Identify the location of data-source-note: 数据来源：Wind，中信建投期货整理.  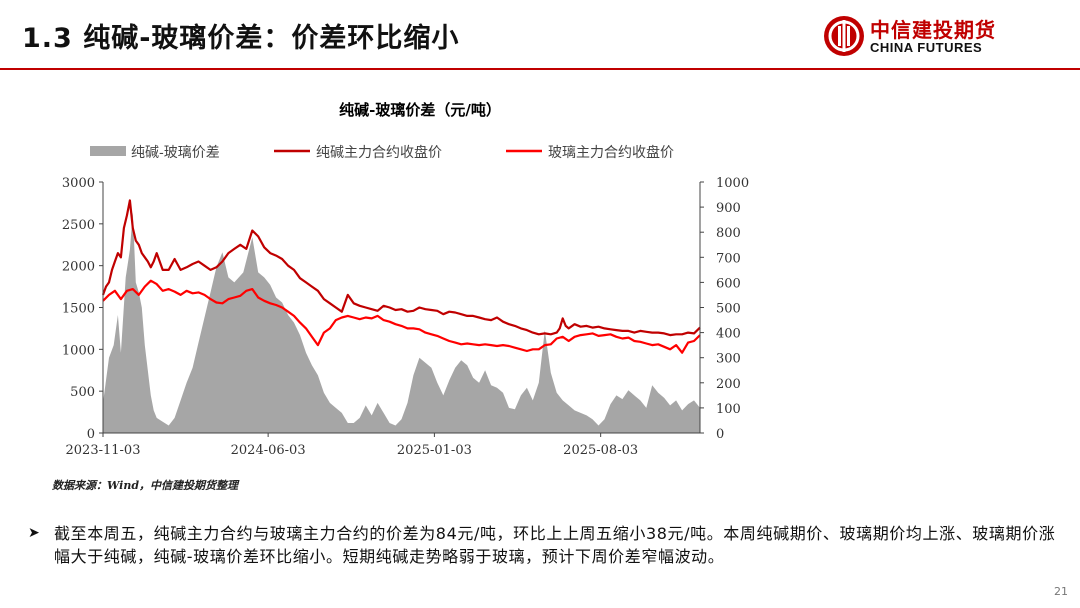
(145, 485).